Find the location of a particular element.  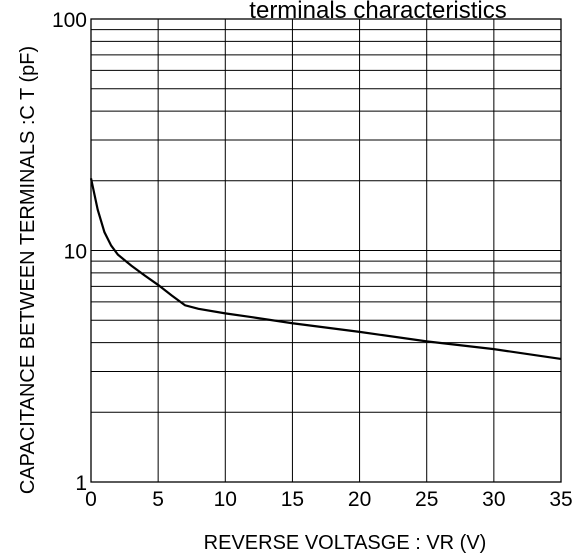

x-tick-label: 10 is located at coordinates (225, 499).